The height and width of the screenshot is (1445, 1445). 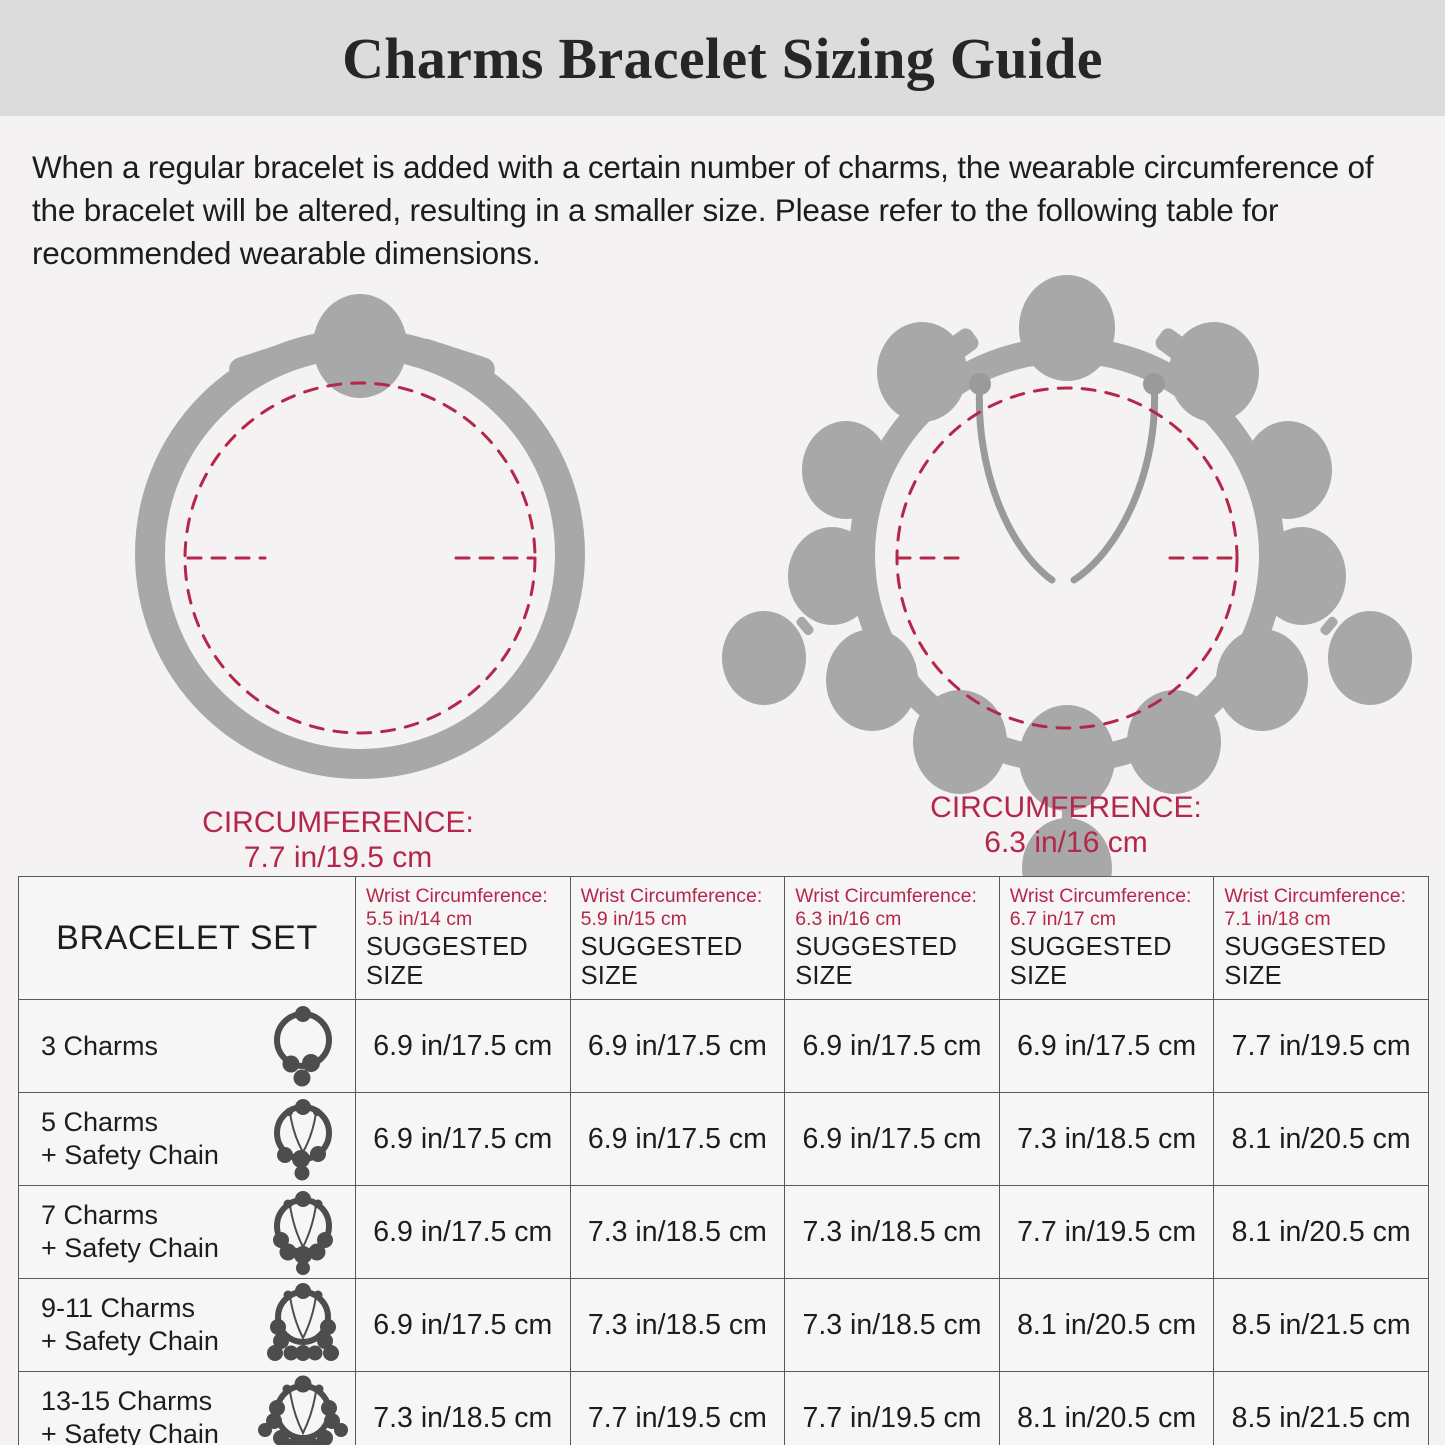 I want to click on set-label-line1: 5 Charms, so click(x=100, y=1122).